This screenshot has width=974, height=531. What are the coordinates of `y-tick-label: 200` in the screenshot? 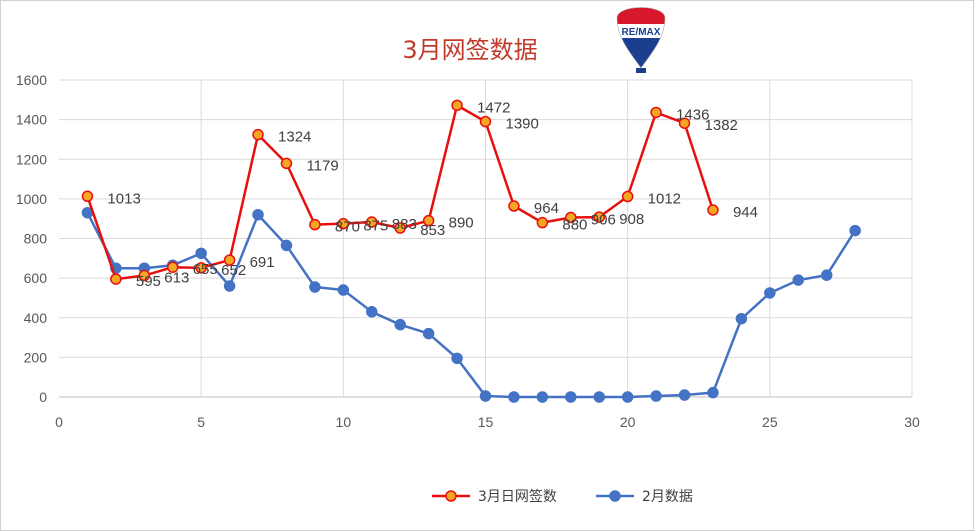 It's located at (36, 357).